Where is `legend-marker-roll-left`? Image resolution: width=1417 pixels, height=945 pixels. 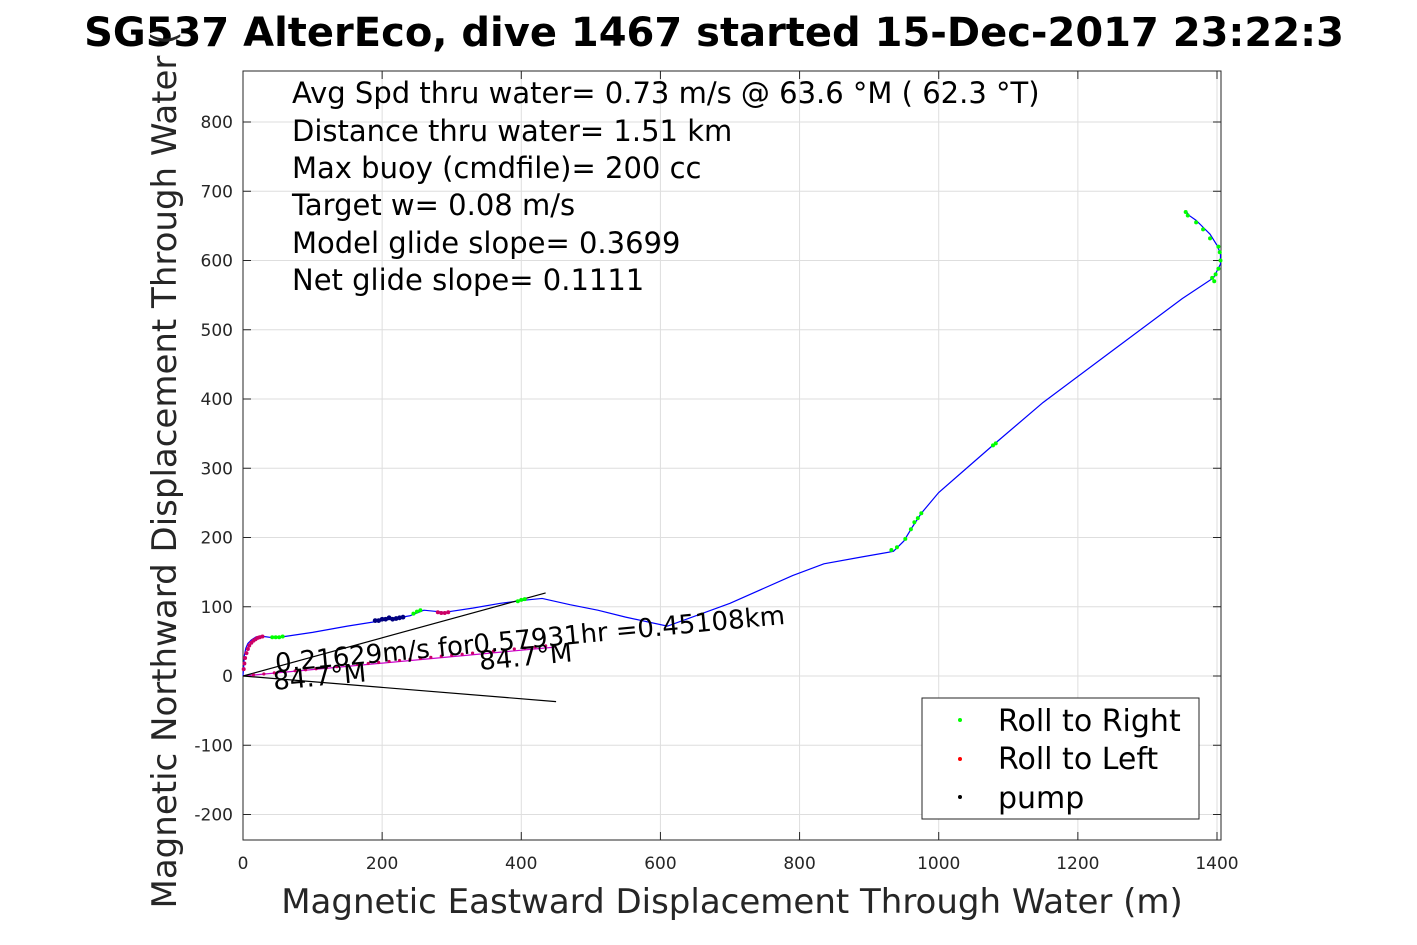 legend-marker-roll-left is located at coordinates (960, 759).